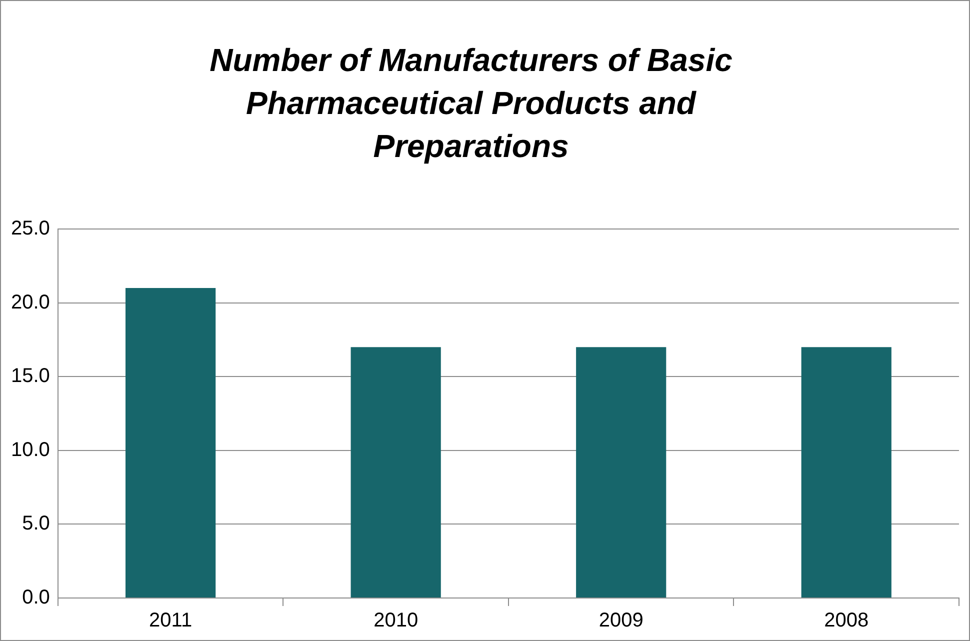 Image resolution: width=970 pixels, height=641 pixels. I want to click on y-tick-label: 25.0, so click(30, 229).